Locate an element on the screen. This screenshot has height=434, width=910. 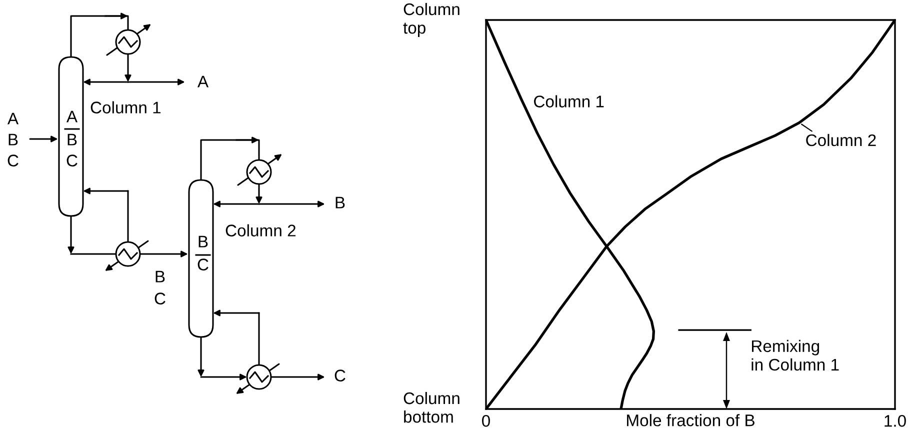
x-tick-label: 1.0 is located at coordinates (895, 420).